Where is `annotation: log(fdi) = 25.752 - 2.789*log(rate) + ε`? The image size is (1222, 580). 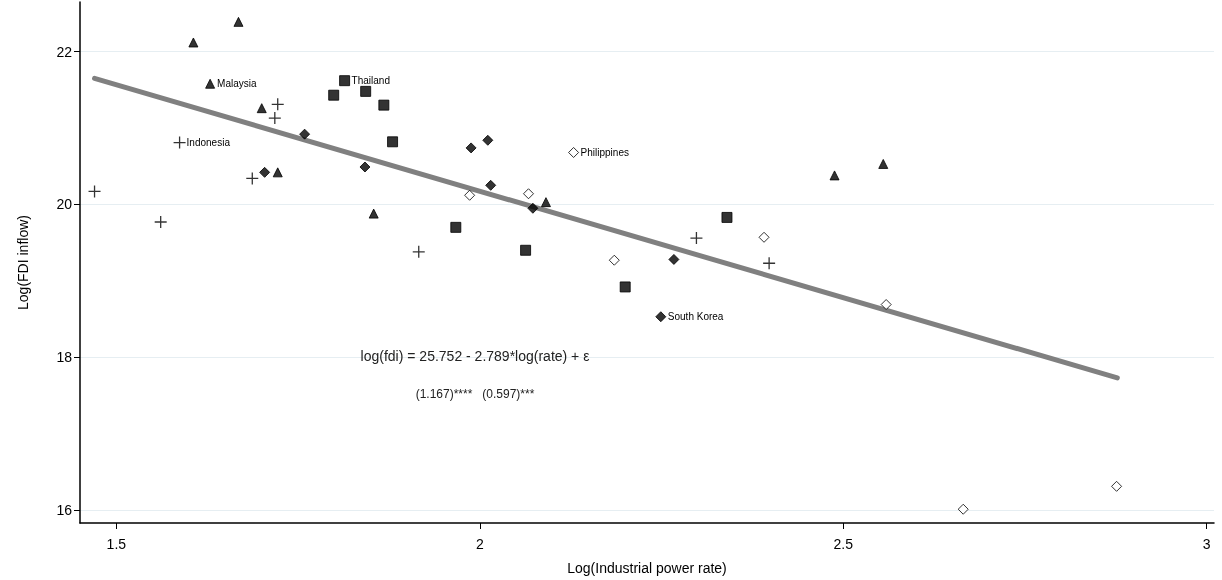
annotation: log(fdi) = 25.752 - 2.789*log(rate) + ε is located at coordinates (475, 356).